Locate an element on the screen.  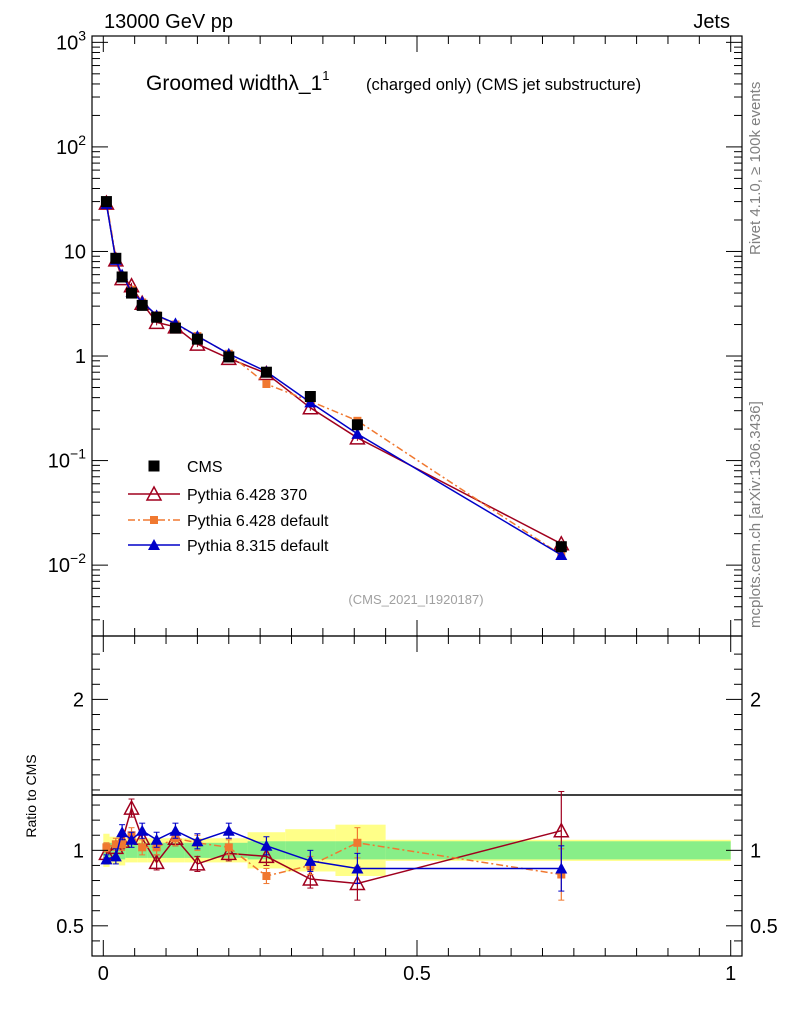
analysis-id: (CMS_2021_I1920187) is located at coordinates (415, 599).